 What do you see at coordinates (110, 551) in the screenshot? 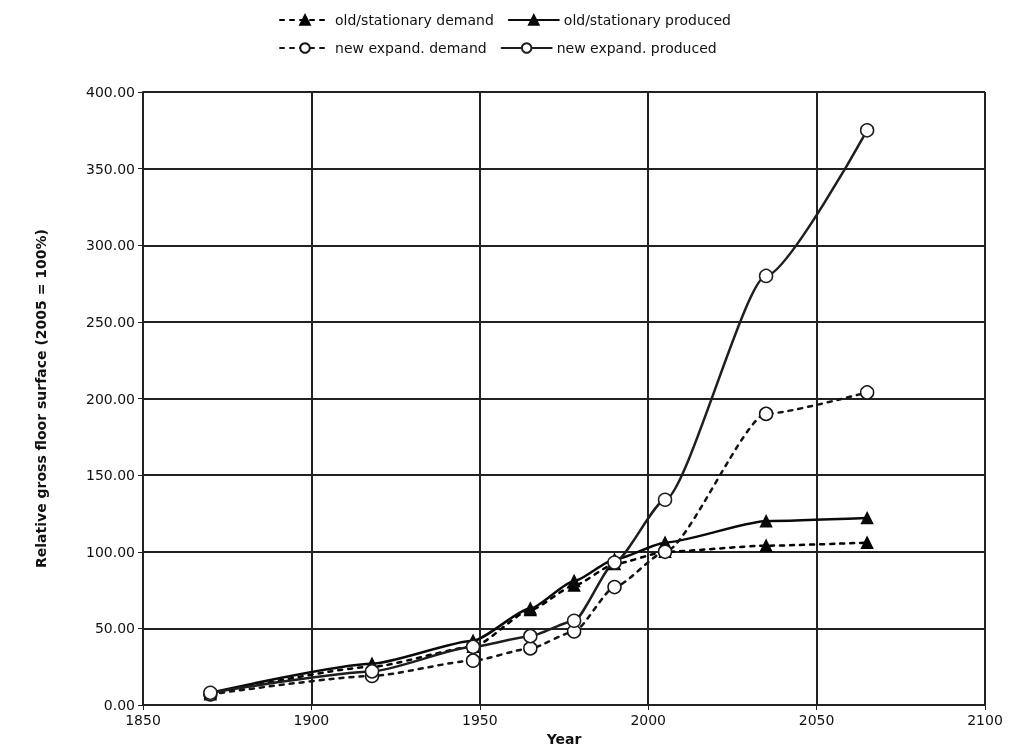
I see `y-tick-label: 100.00` at bounding box center [110, 551].